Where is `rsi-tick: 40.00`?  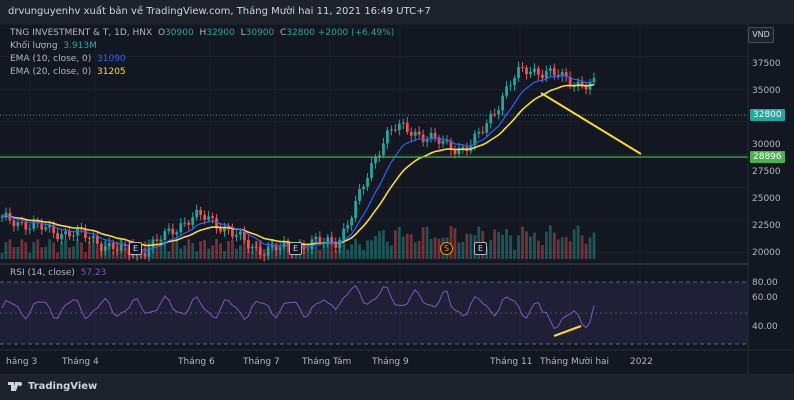
rsi-tick: 40.00 is located at coordinates (765, 327).